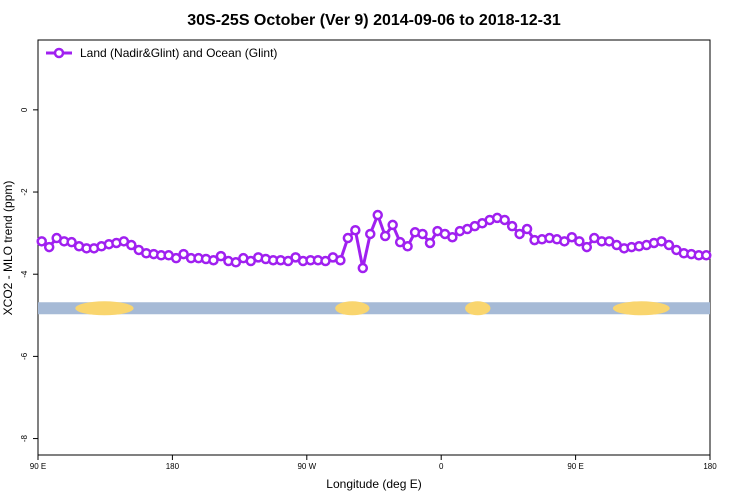 Image resolution: width=750 pixels, height=500 pixels. I want to click on y-tick-label: -6, so click(24, 356).